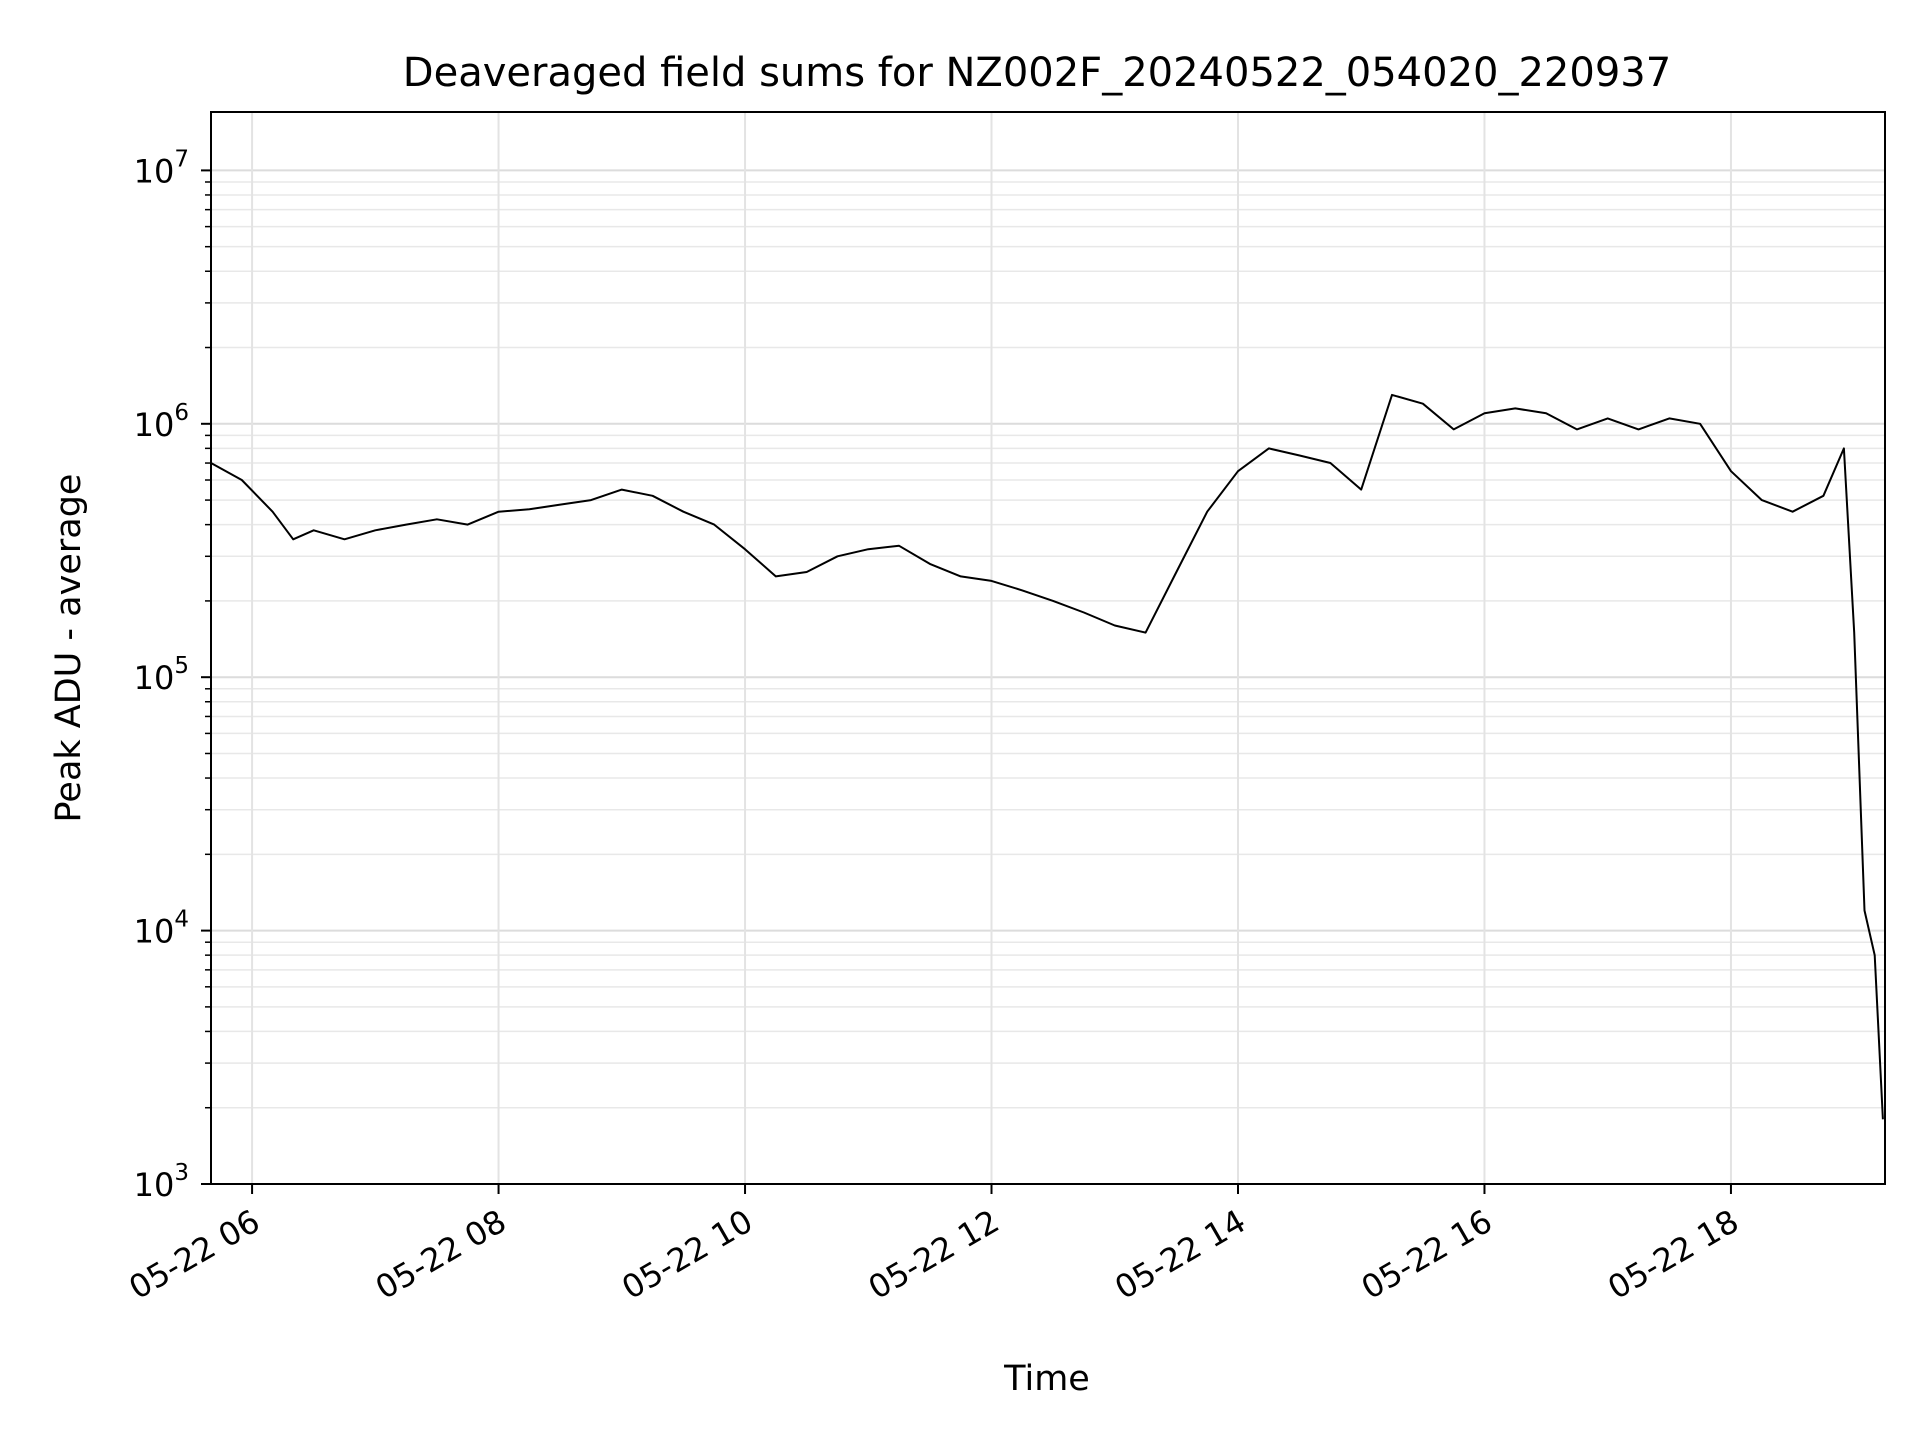  What do you see at coordinates (161, 675) in the screenshot?
I see `y-tick-label: 10⁵` at bounding box center [161, 675].